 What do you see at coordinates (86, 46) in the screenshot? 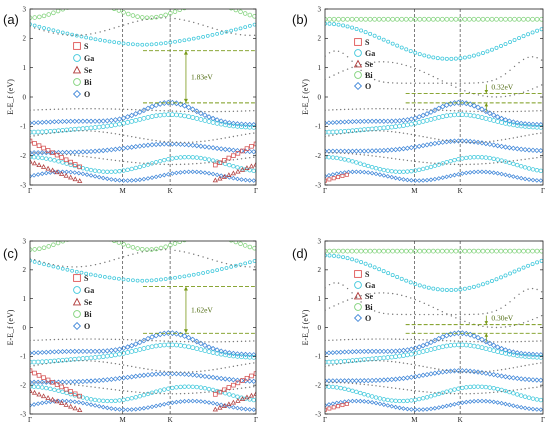
I see `legend-label: S` at bounding box center [86, 46].